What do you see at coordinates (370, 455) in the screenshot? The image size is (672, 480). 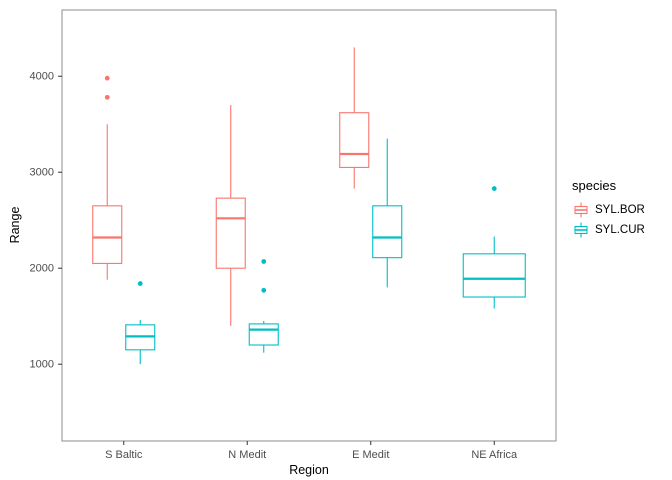 I see `x-tick-label: E Medit` at bounding box center [370, 455].